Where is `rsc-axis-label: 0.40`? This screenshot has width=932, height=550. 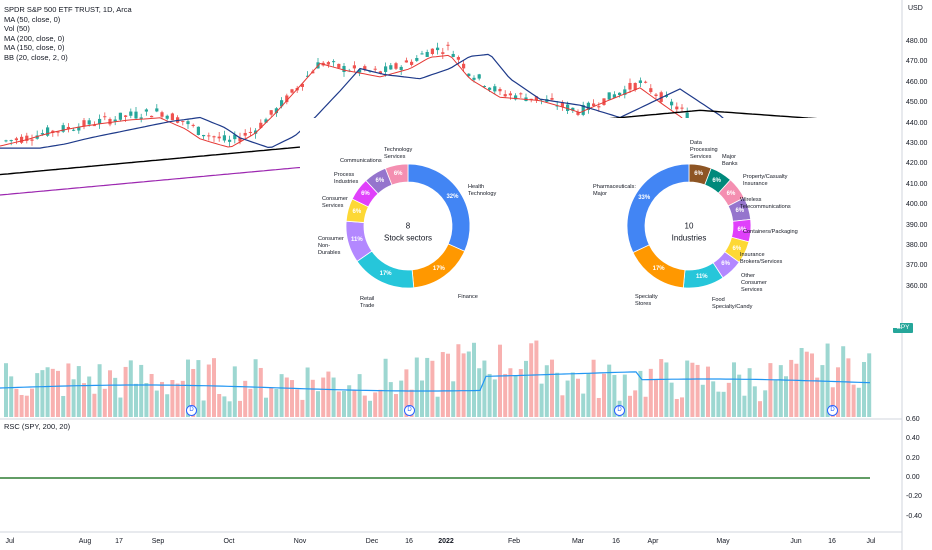 rsc-axis-label: 0.40 is located at coordinates (913, 439).